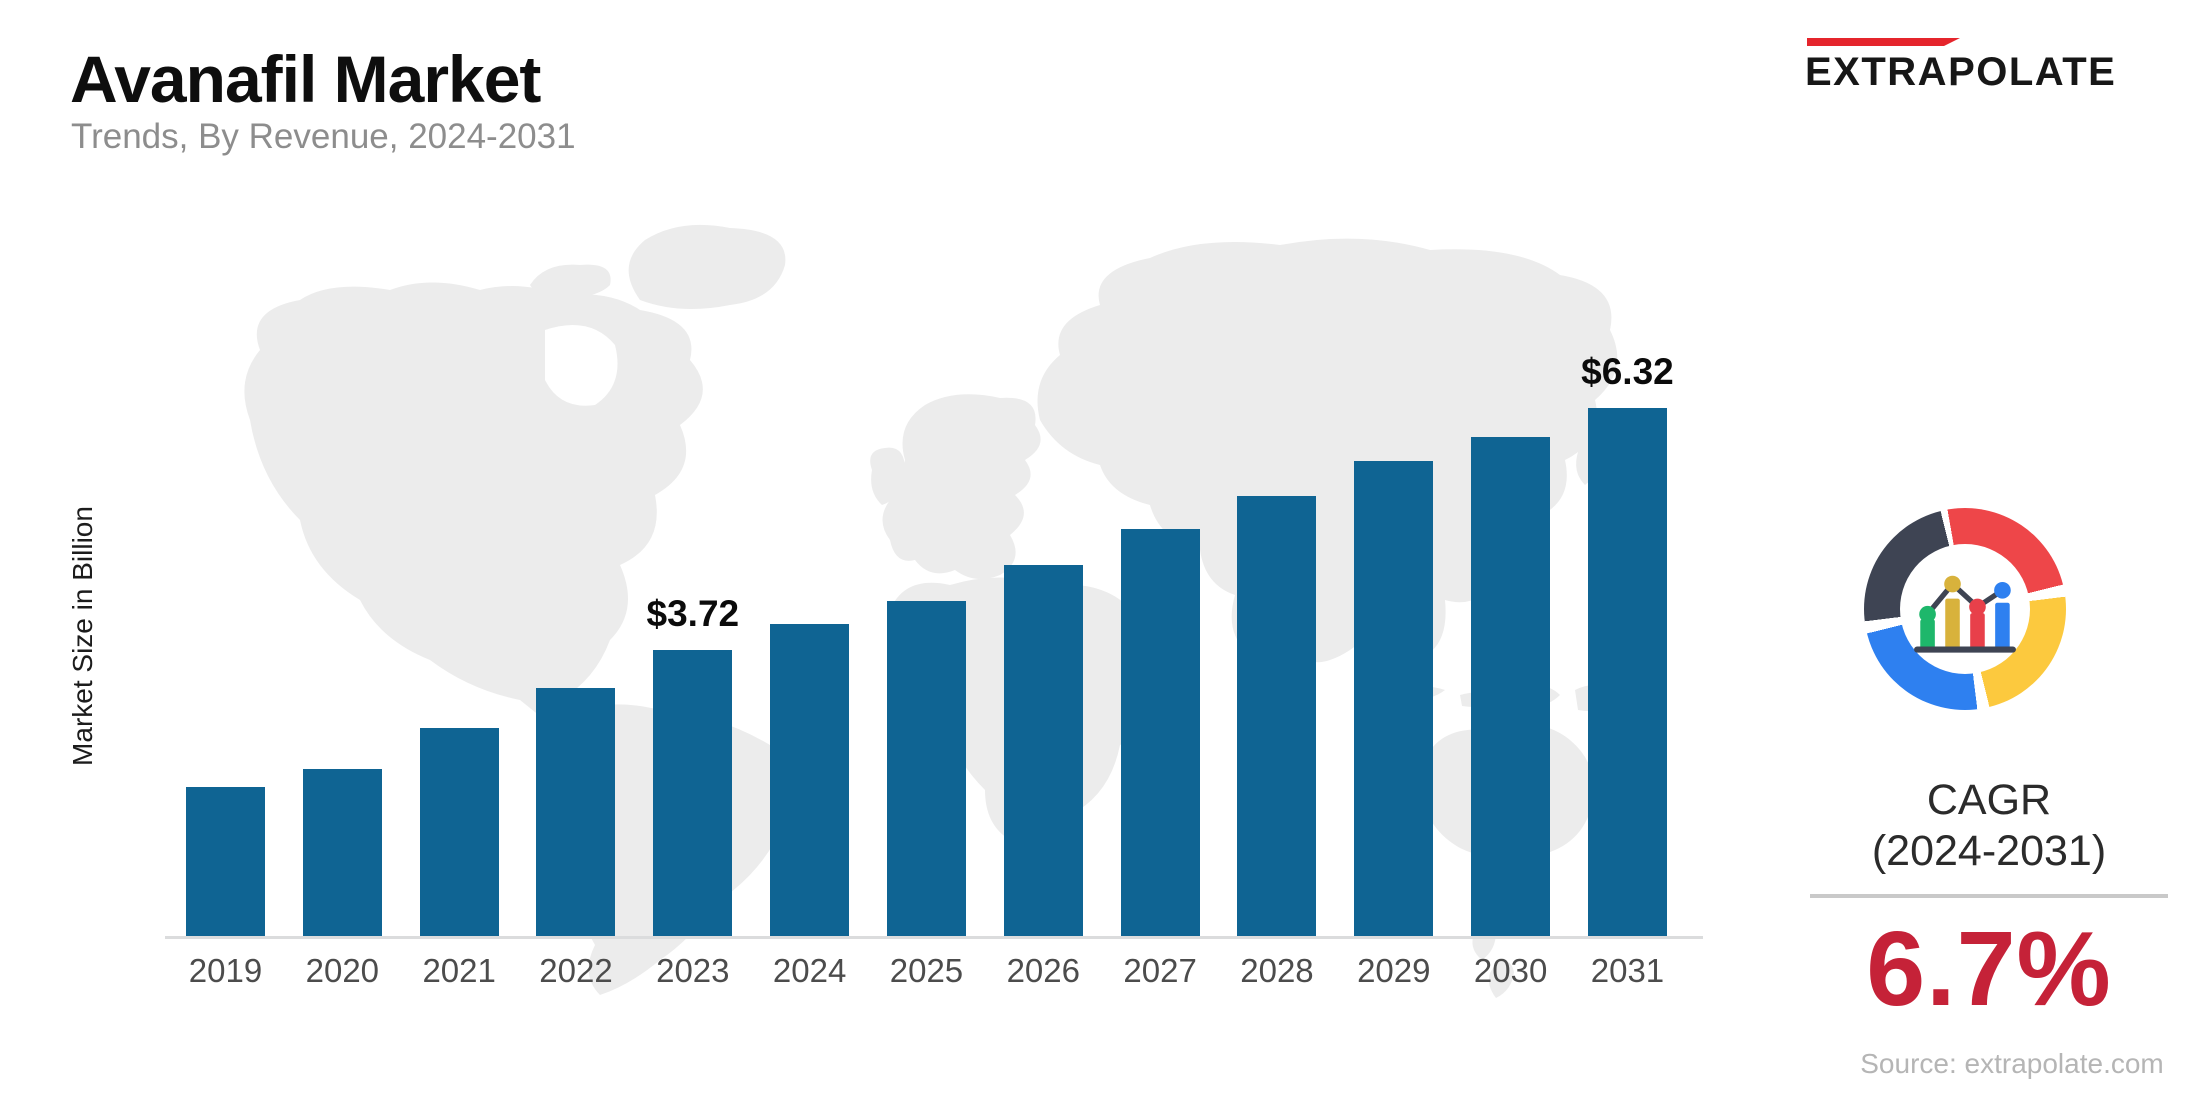 This screenshot has width=2200, height=1100. What do you see at coordinates (1989, 896) in the screenshot?
I see `cagr-divider` at bounding box center [1989, 896].